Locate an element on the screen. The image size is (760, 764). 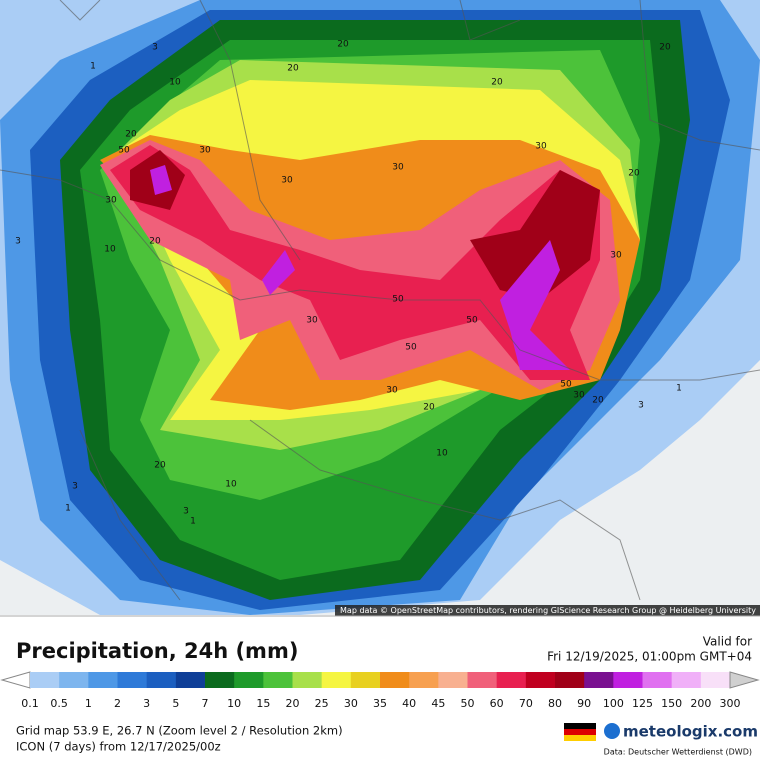
attribution-bg is located at coordinates (547, 610).